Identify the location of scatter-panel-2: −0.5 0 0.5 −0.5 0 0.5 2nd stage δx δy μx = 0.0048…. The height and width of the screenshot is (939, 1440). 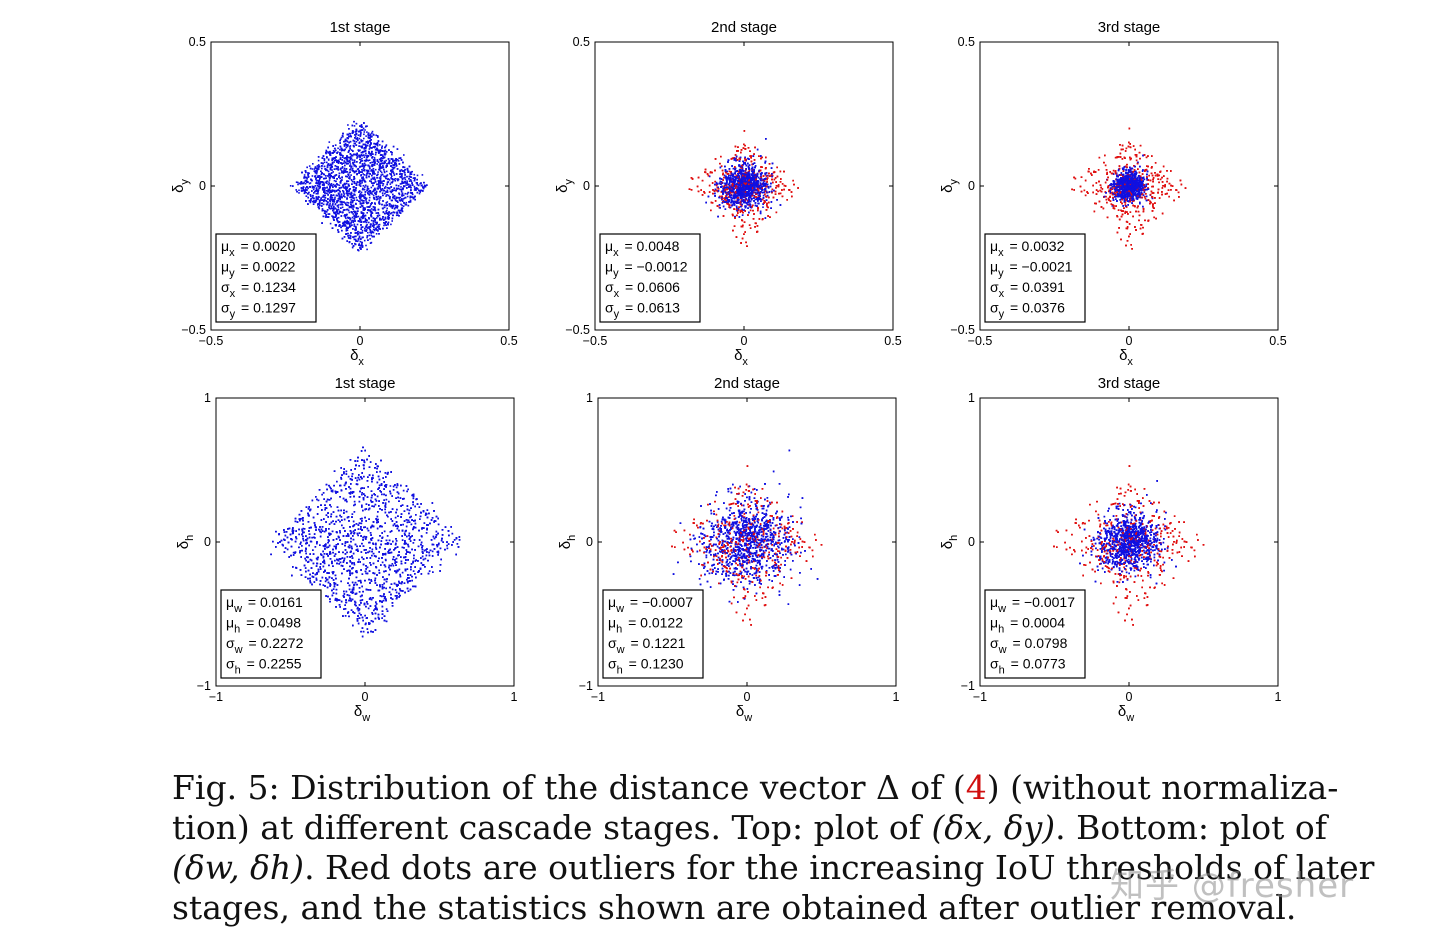
(728, 193).